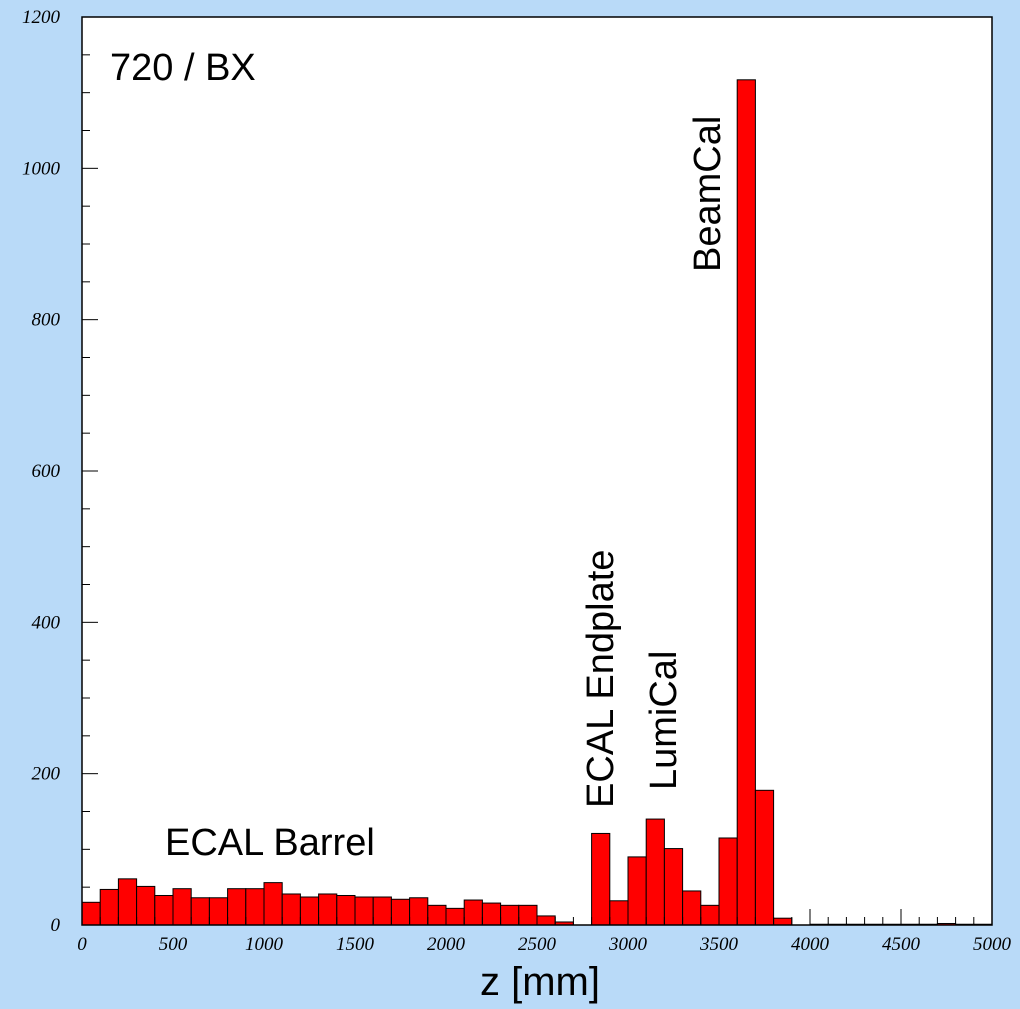 The width and height of the screenshot is (1020, 1009). What do you see at coordinates (41, 168) in the screenshot?
I see `y-tick-label: 1000` at bounding box center [41, 168].